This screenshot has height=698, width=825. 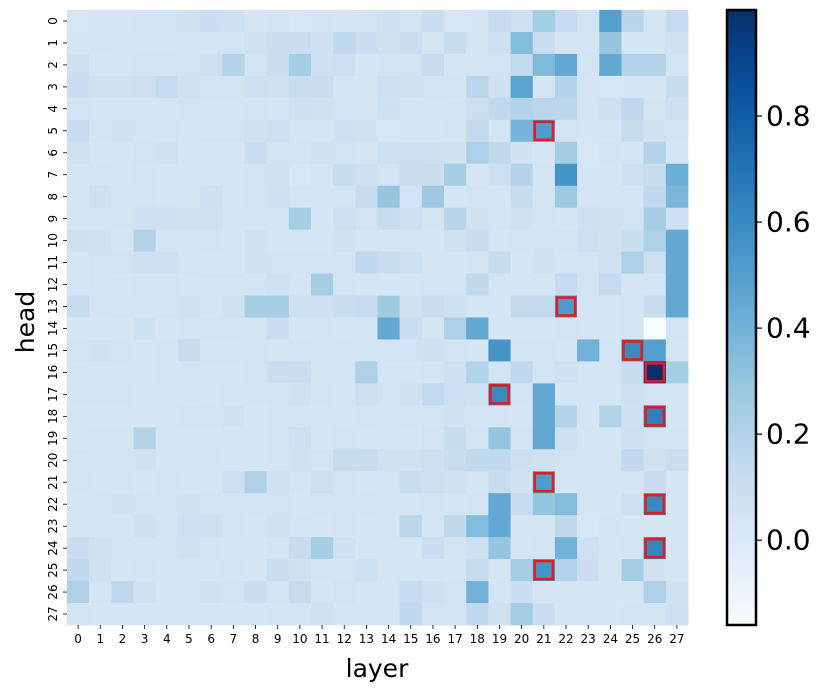 What do you see at coordinates (53, 569) in the screenshot?
I see `y-tick-label: 25` at bounding box center [53, 569].